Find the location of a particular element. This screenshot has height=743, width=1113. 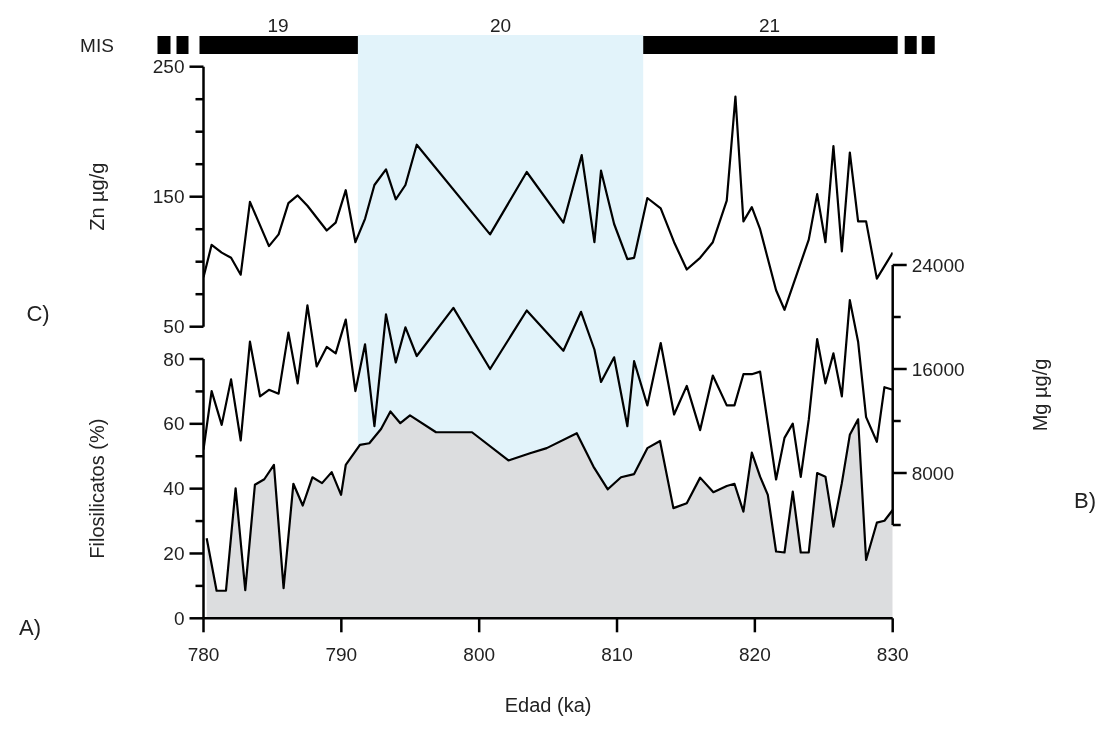

y-axis-title: Filosilicatos (%) is located at coordinates (97, 488).